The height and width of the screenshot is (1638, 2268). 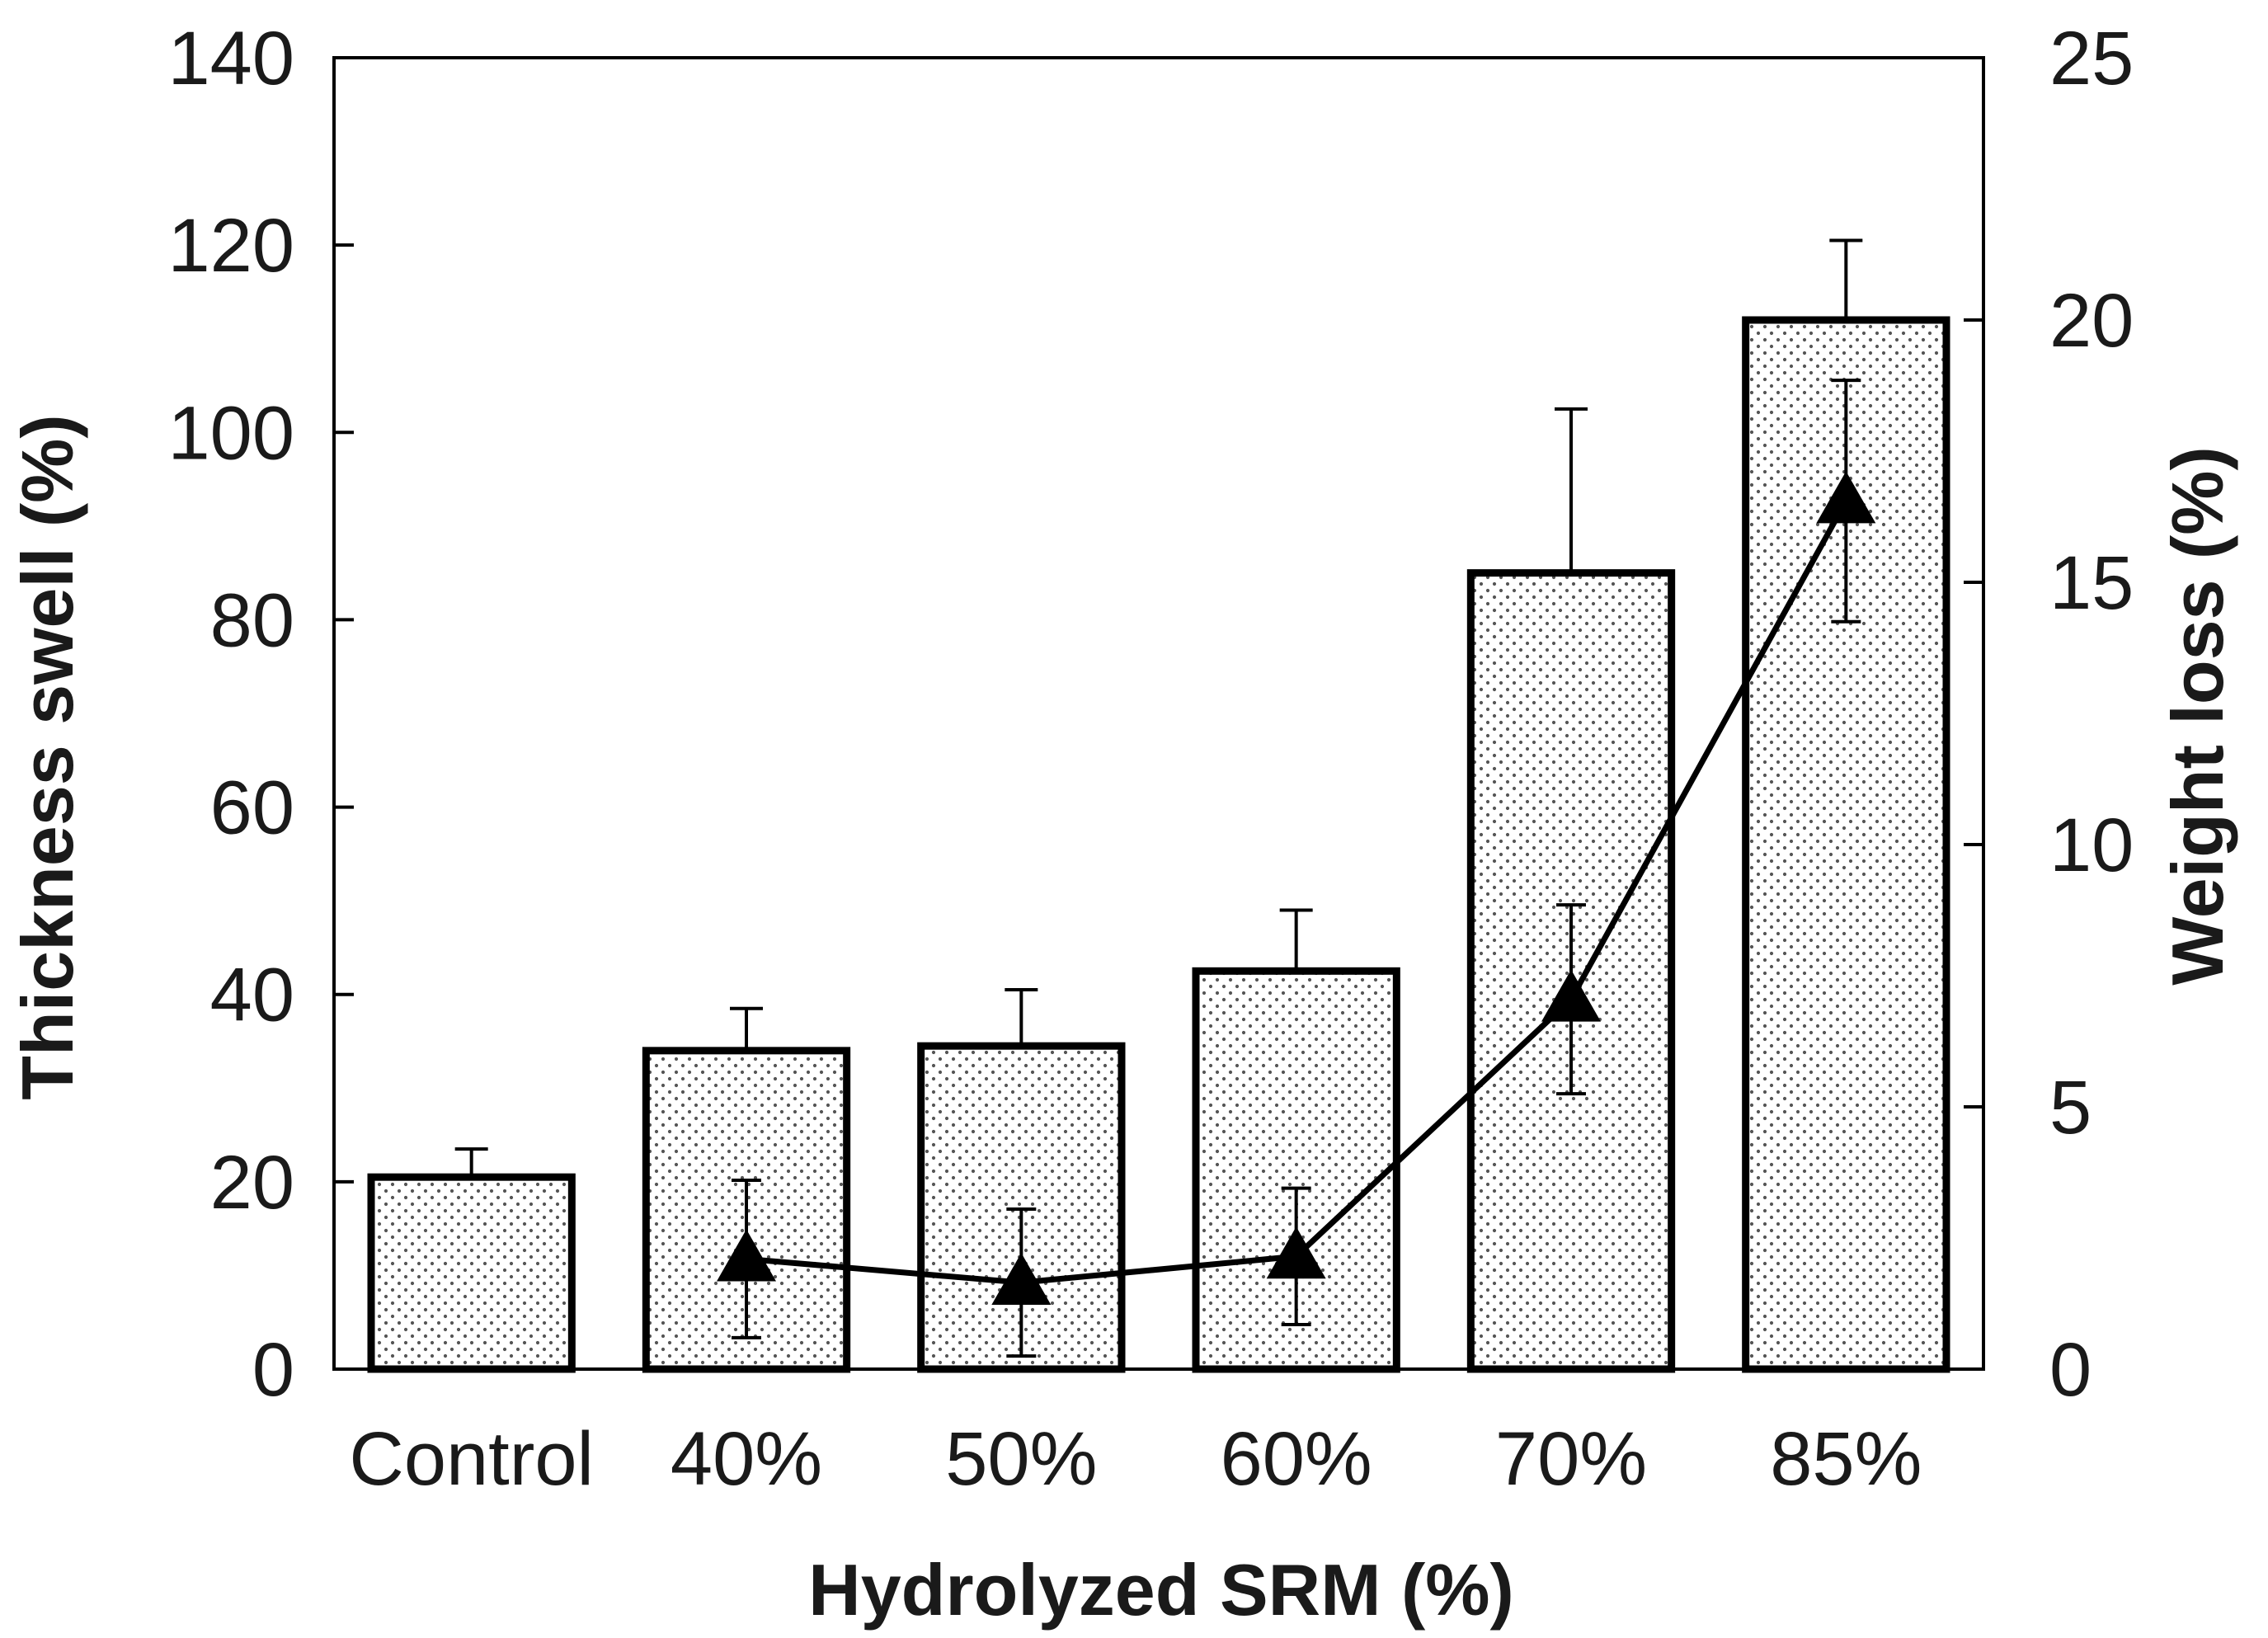 I want to click on y-tick-label: 120, so click(x=231, y=246).